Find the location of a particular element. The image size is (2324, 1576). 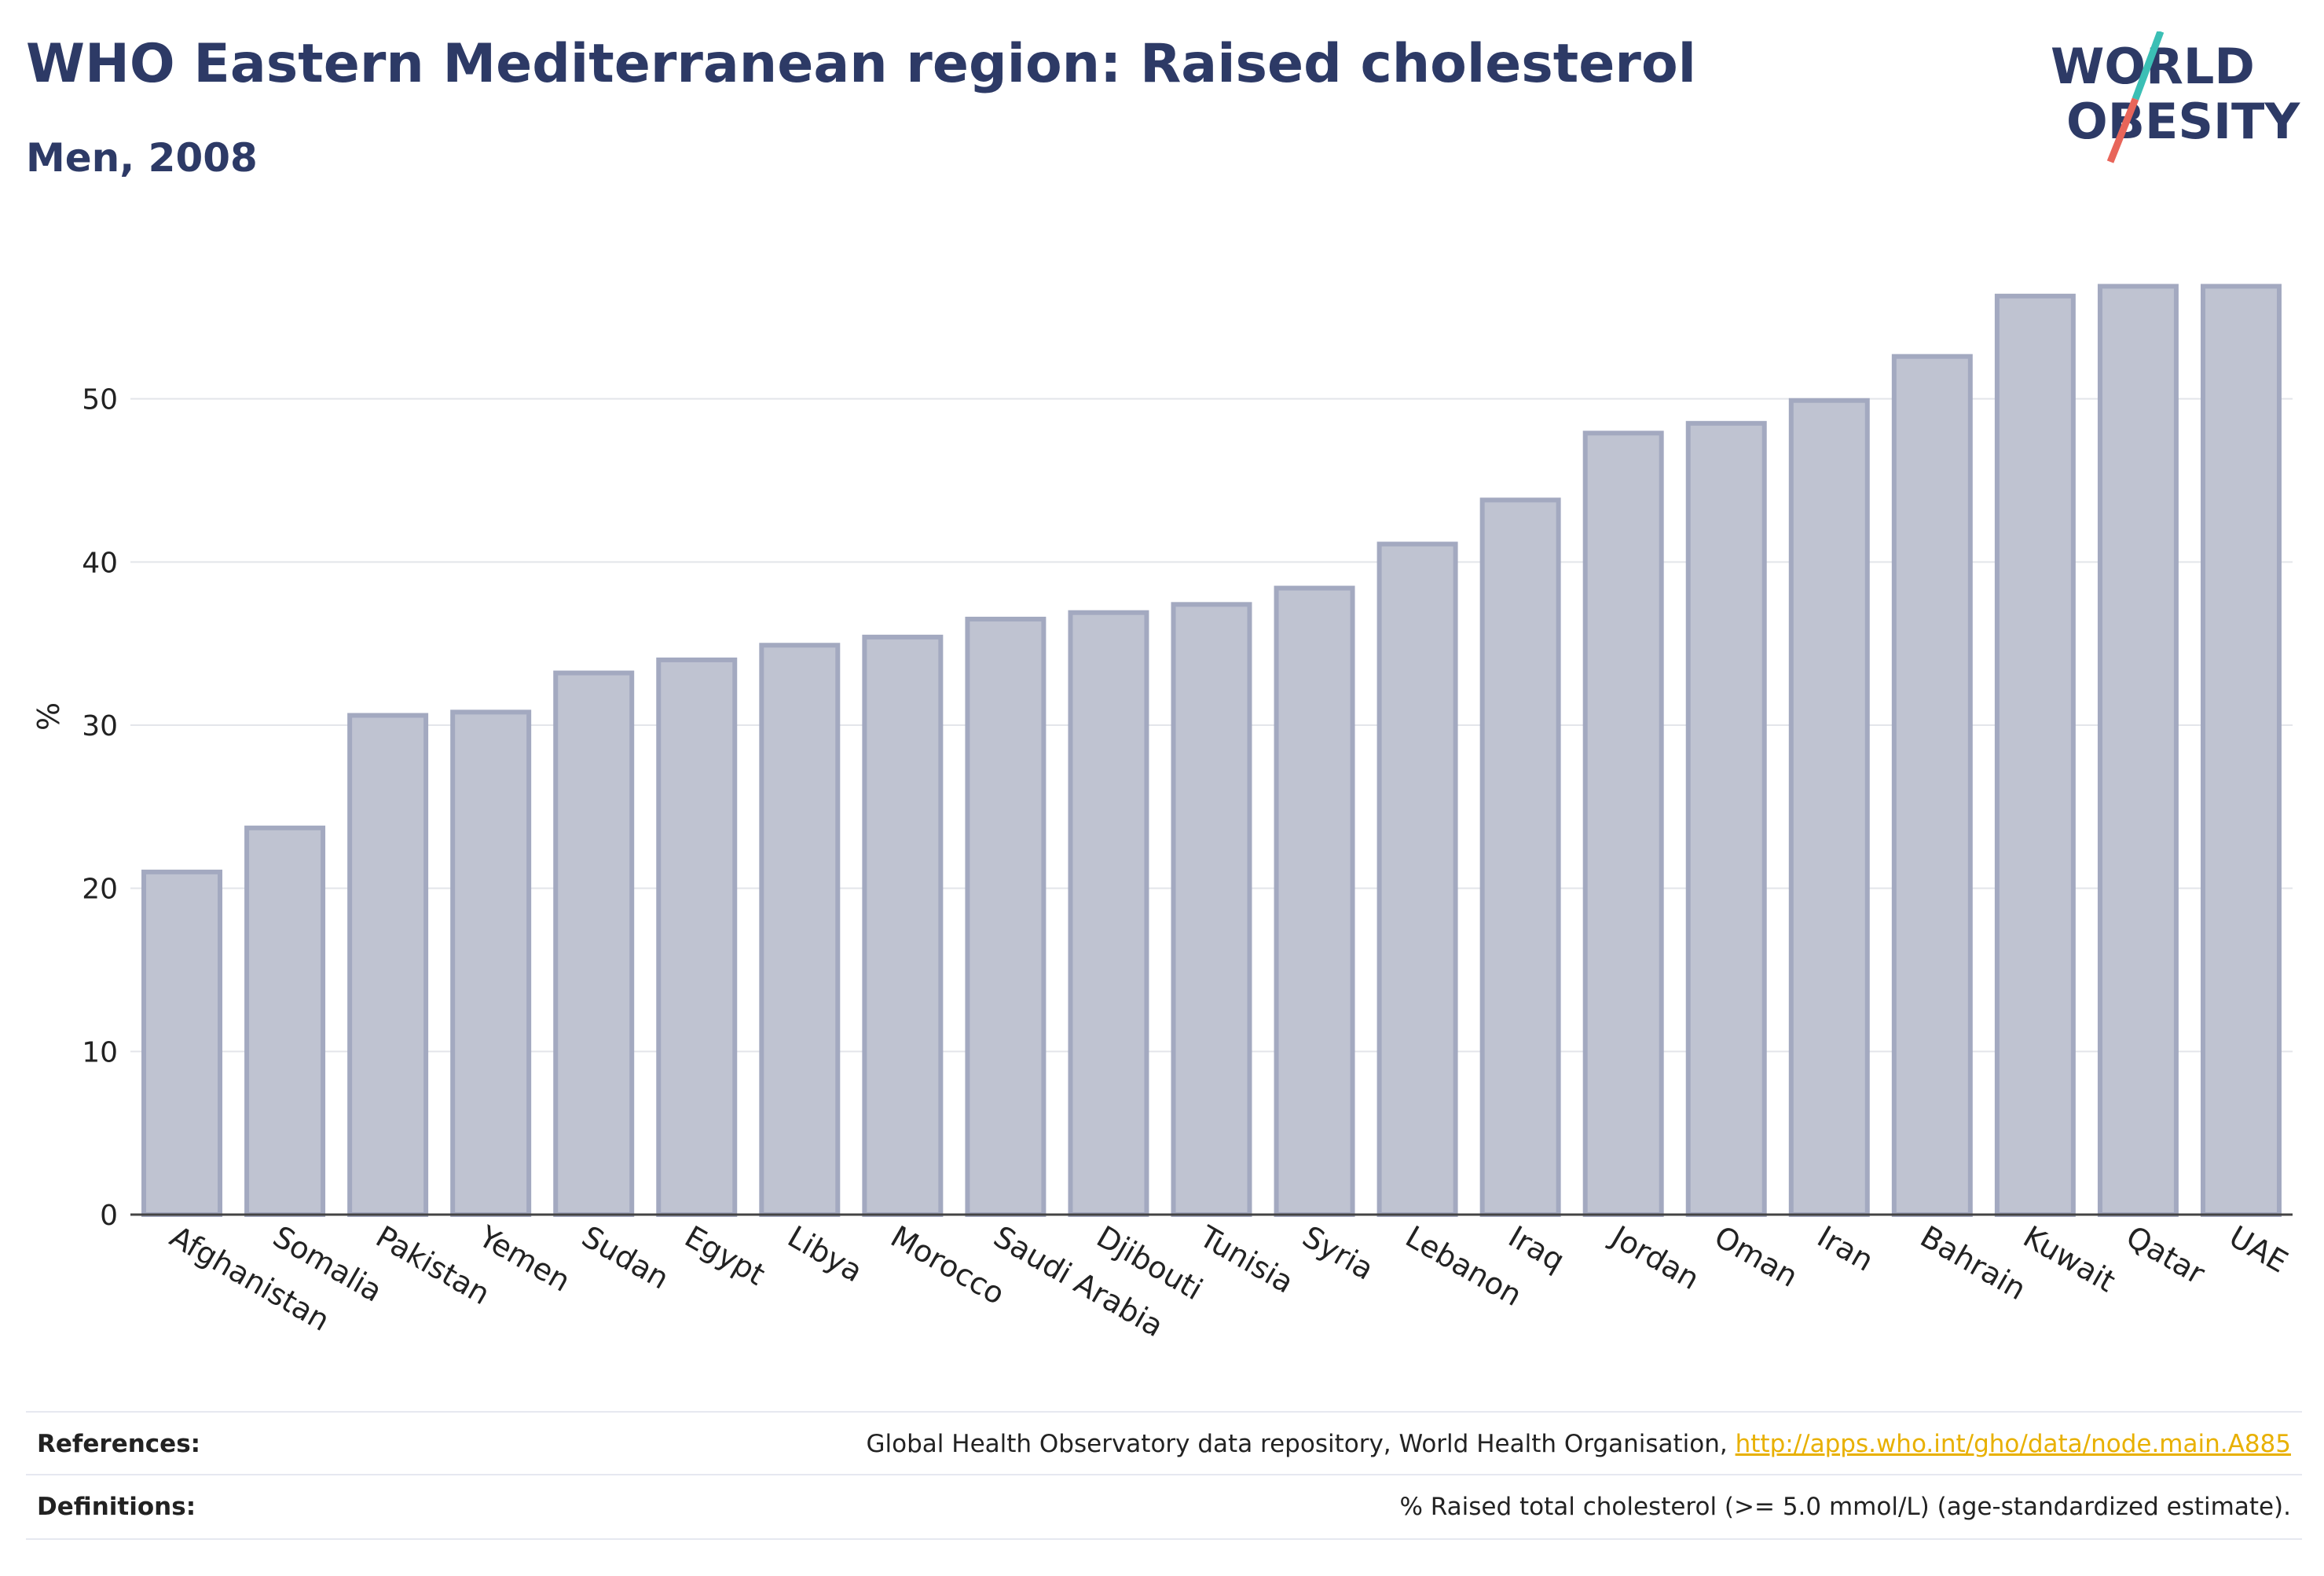

bar-oman is located at coordinates (1726, 818).